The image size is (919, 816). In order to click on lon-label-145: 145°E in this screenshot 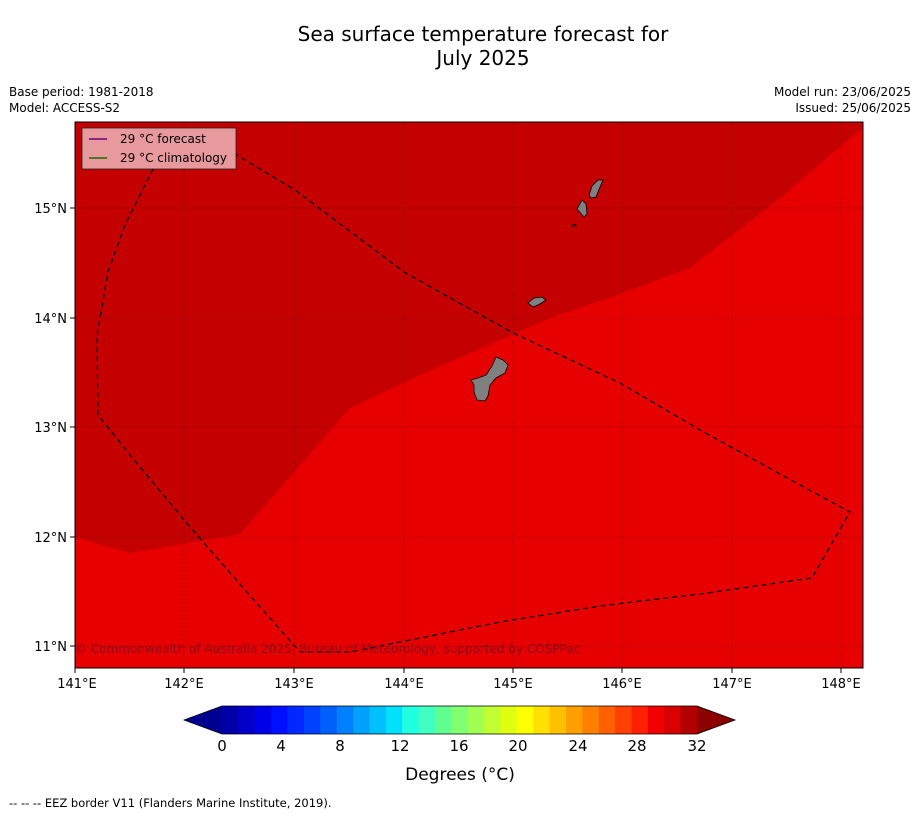, I will do `click(513, 684)`.